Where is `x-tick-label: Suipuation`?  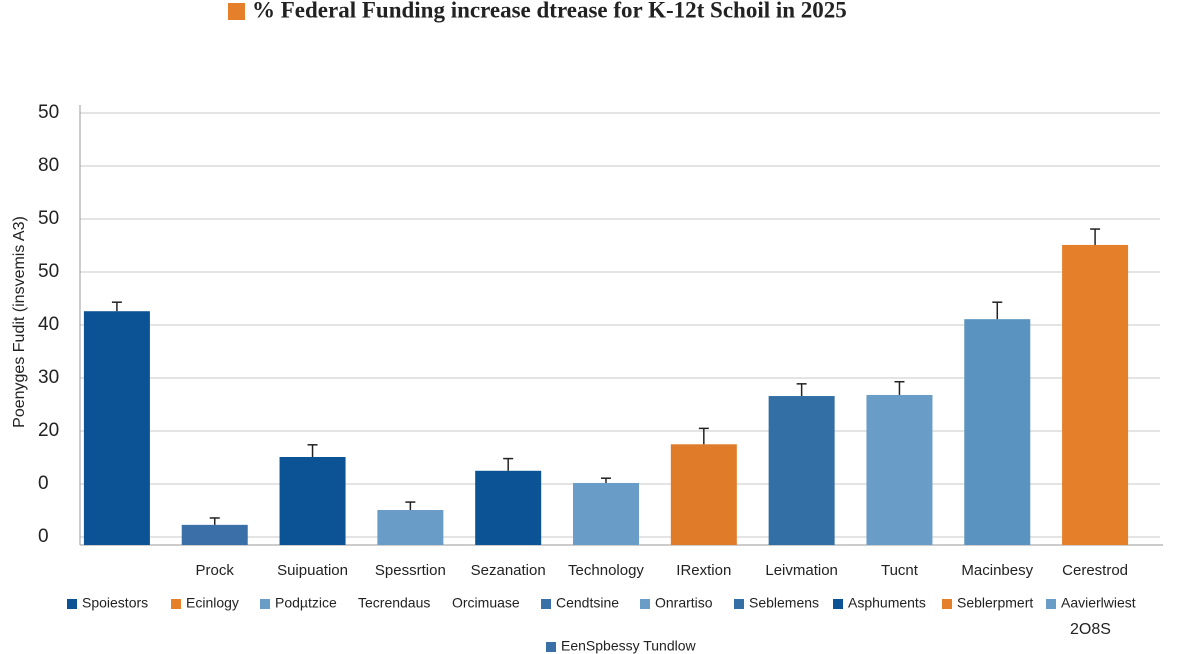 x-tick-label: Suipuation is located at coordinates (312, 570).